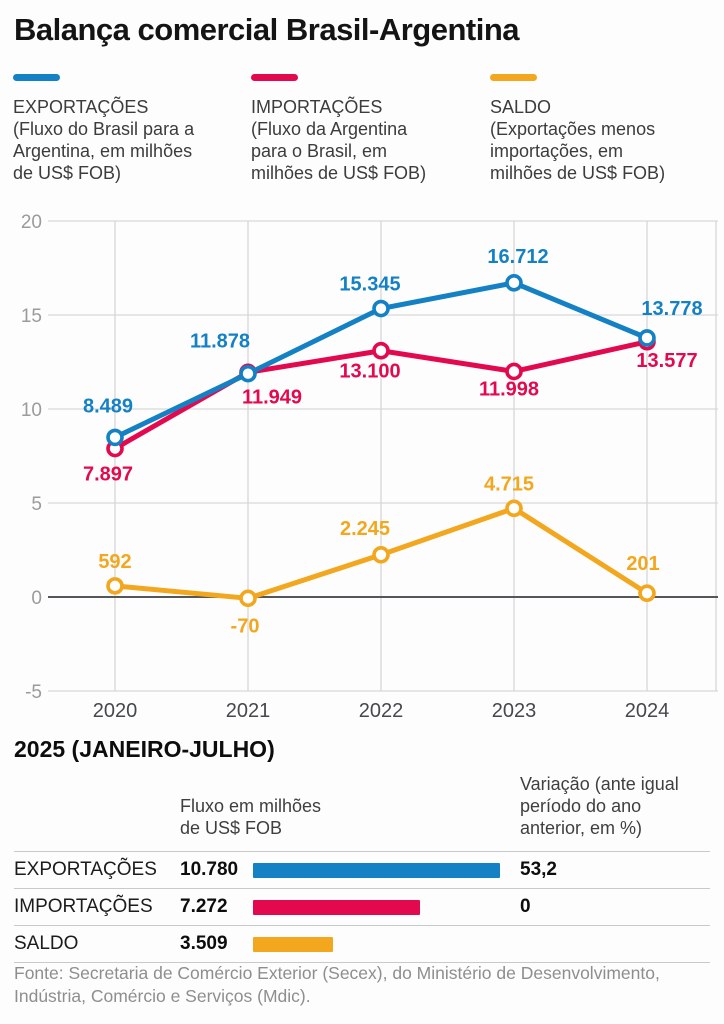 The height and width of the screenshot is (1024, 724). What do you see at coordinates (538, 869) in the screenshot?
I see `row-variation: 53,2` at bounding box center [538, 869].